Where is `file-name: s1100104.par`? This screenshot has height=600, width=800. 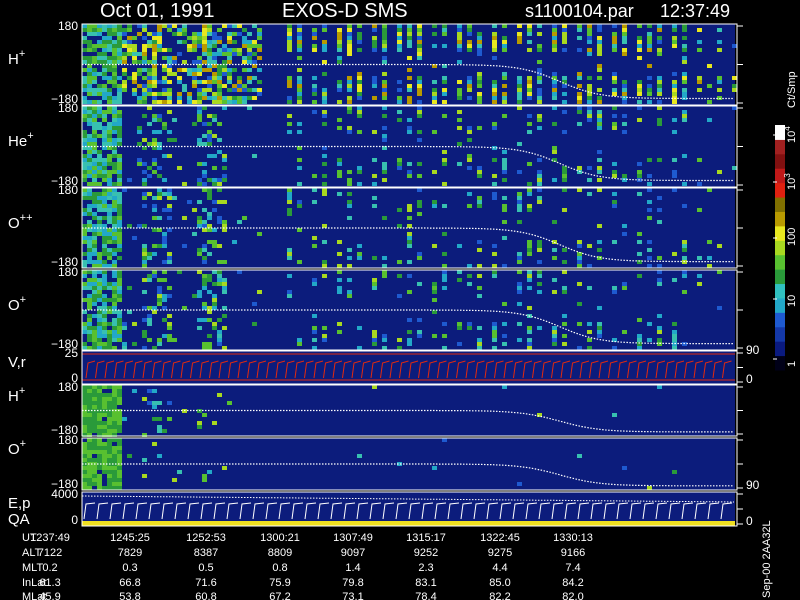
file-name: s1100104.par is located at coordinates (579, 11).